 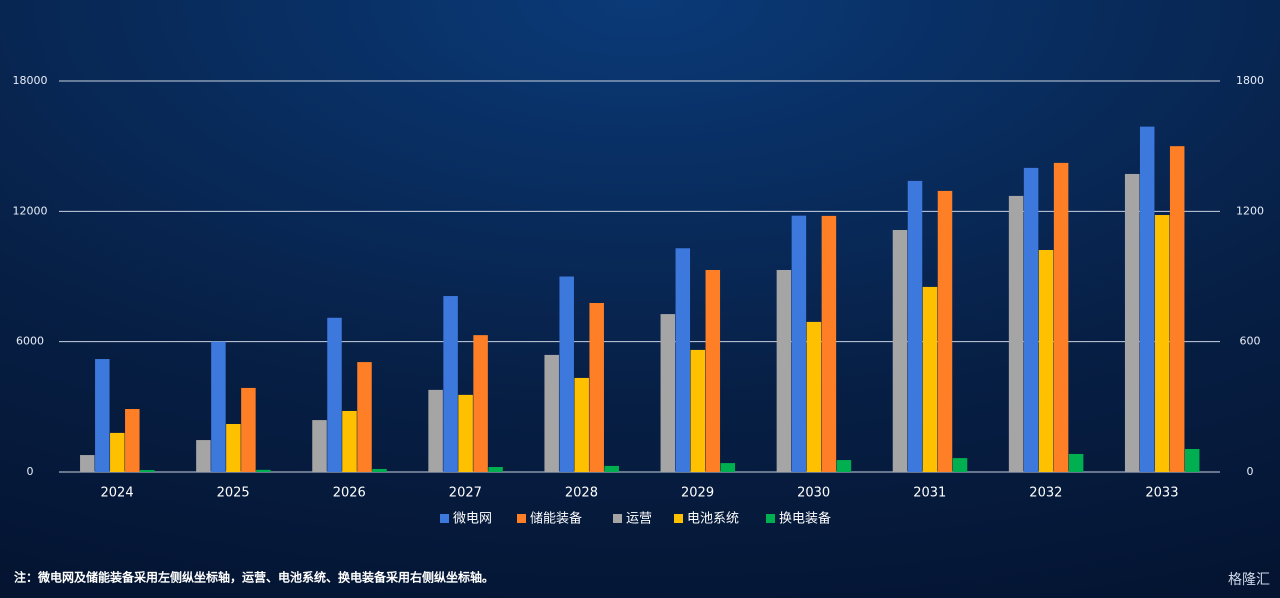 What do you see at coordinates (929, 493) in the screenshot?
I see `x-tick-label: 2031` at bounding box center [929, 493].